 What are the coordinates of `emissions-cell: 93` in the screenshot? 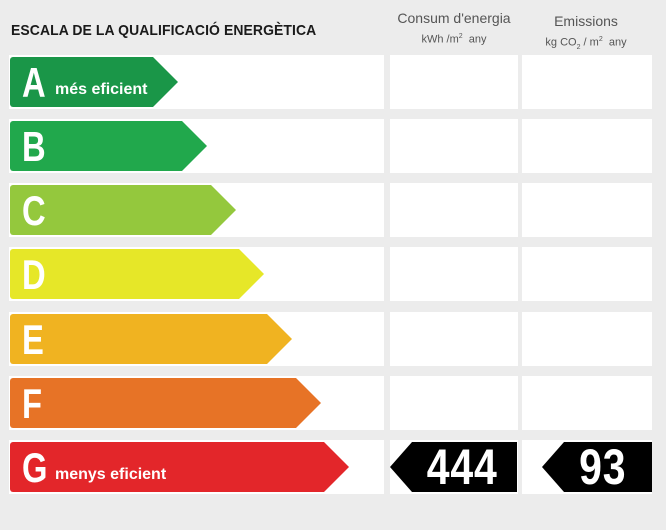 It's located at (587, 467).